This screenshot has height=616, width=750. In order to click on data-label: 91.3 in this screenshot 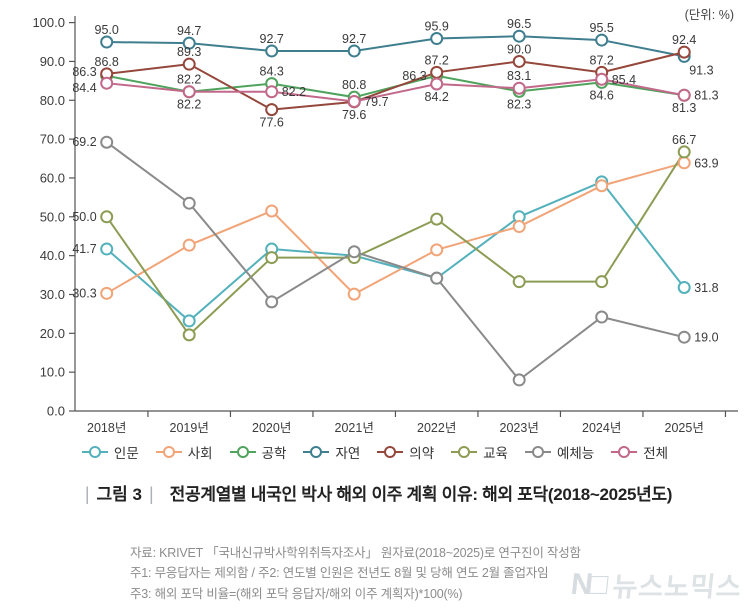, I will do `click(701, 70)`.